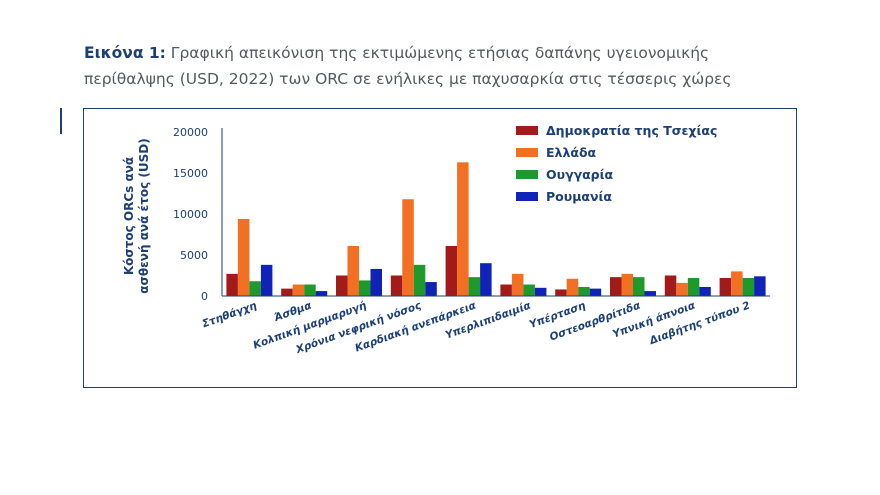  What do you see at coordinates (194, 255) in the screenshot?
I see `y-tick-label: 5000` at bounding box center [194, 255].